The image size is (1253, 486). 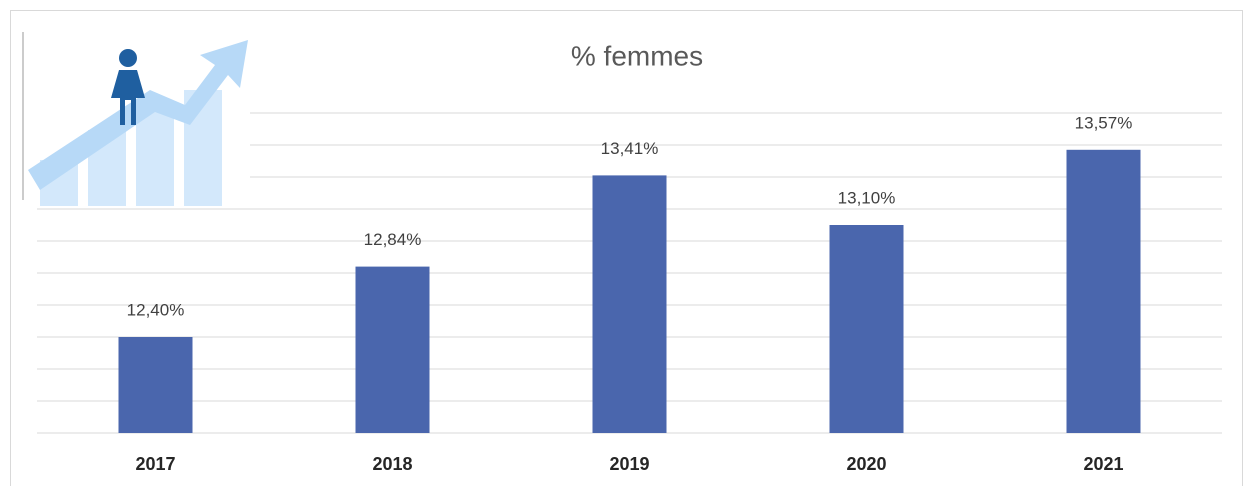 What do you see at coordinates (637, 55) in the screenshot?
I see `chart-title: % femmes` at bounding box center [637, 55].